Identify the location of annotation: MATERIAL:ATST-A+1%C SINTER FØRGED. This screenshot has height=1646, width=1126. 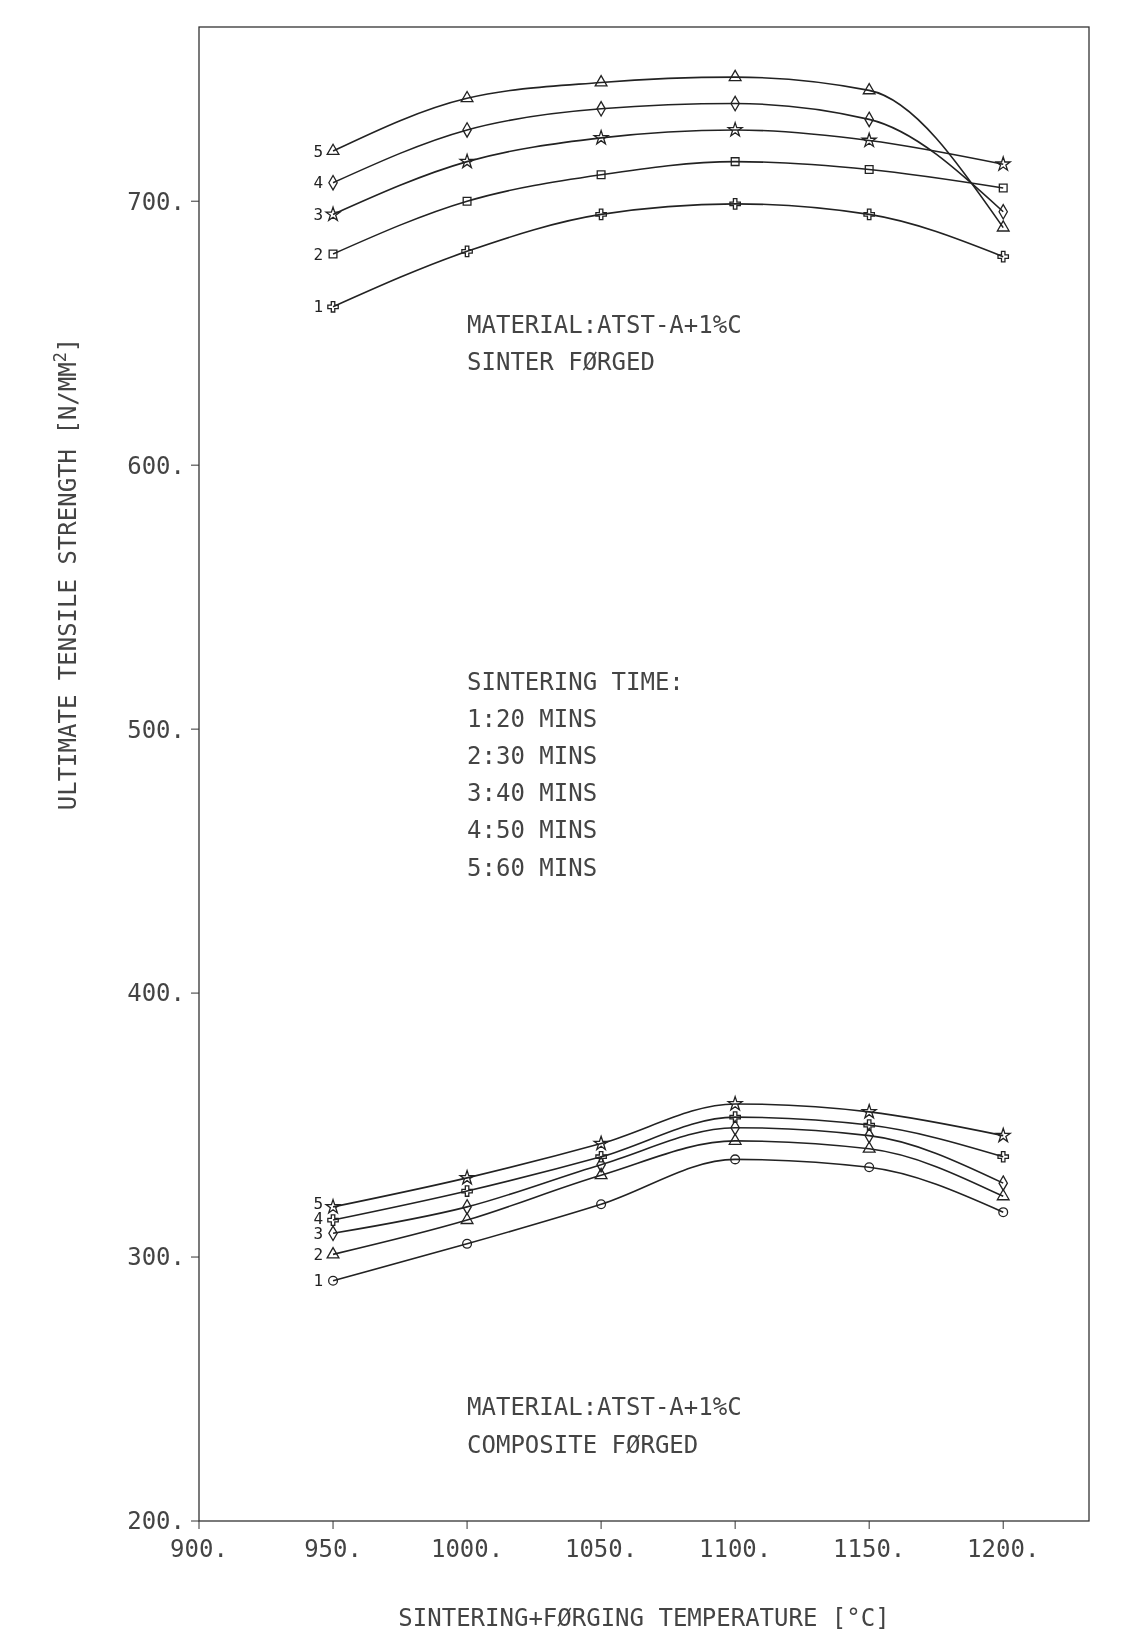
(604, 344).